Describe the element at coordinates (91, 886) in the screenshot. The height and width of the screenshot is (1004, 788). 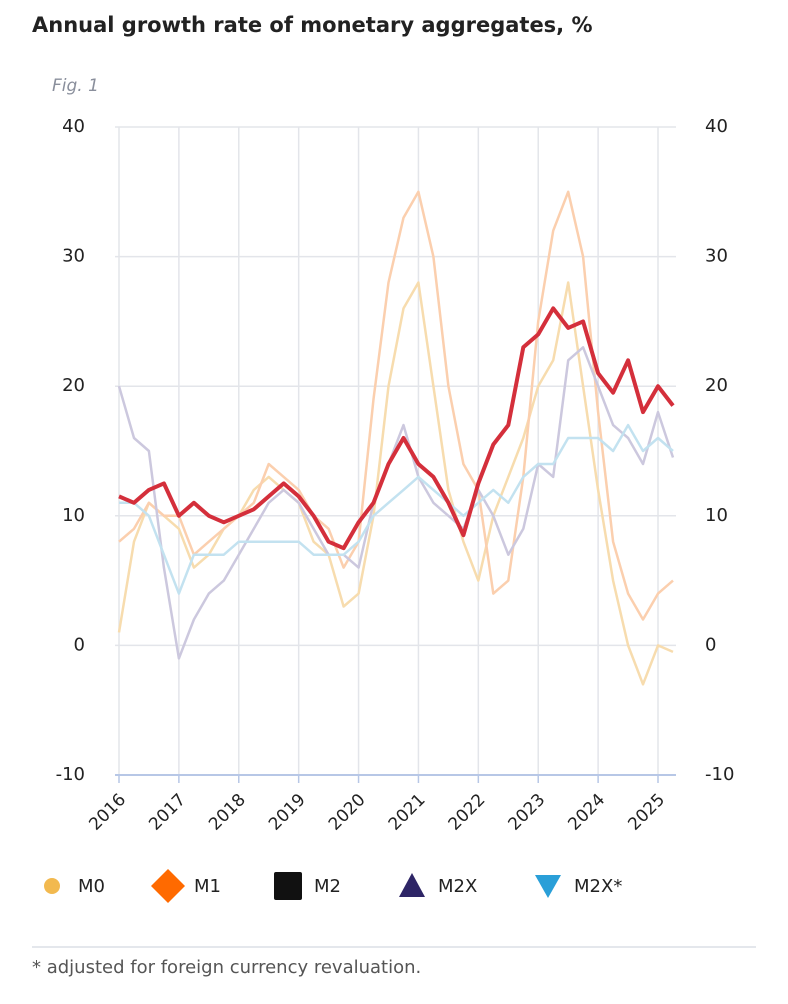
I see `legend-label: M0` at that location.